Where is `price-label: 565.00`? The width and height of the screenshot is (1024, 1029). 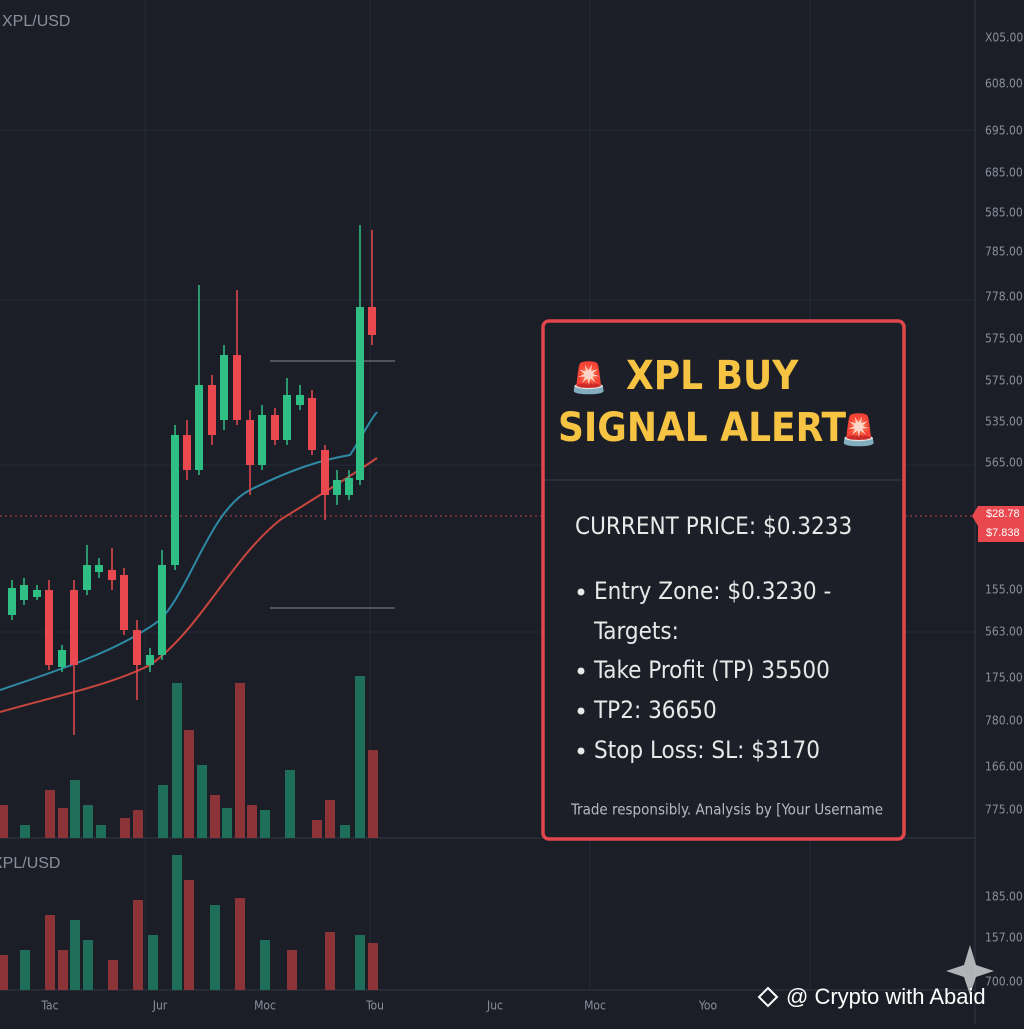
price-label: 565.00 is located at coordinates (1004, 463).